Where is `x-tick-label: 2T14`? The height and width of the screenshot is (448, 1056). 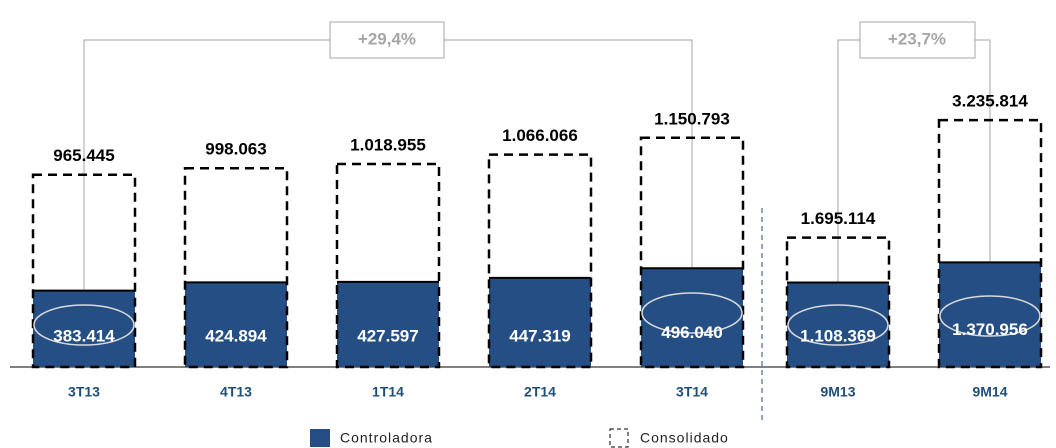 x-tick-label: 2T14 is located at coordinates (540, 392).